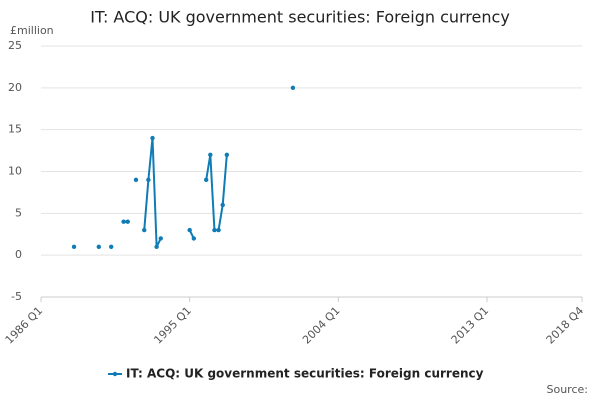 This screenshot has width=600, height=400. I want to click on y-tick-label: 25, so click(15, 45).